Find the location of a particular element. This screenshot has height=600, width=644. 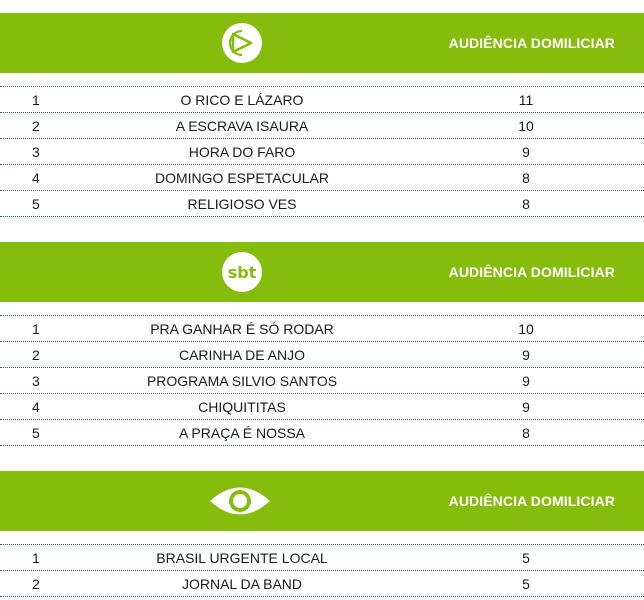

table-row: 4 CHIQUITITAS 9 is located at coordinates (322, 407).